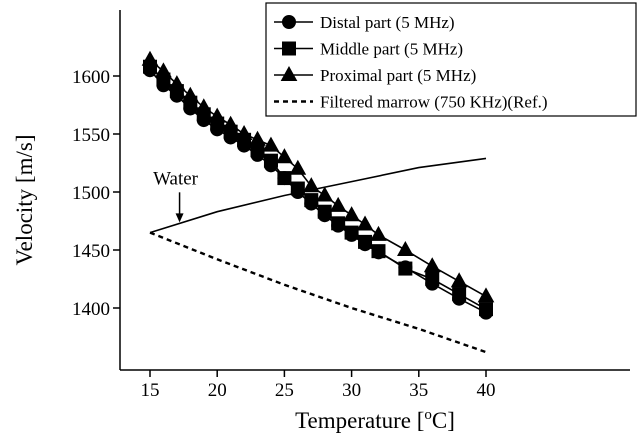  I want to click on y-tick-label: 1600, so click(91, 77).